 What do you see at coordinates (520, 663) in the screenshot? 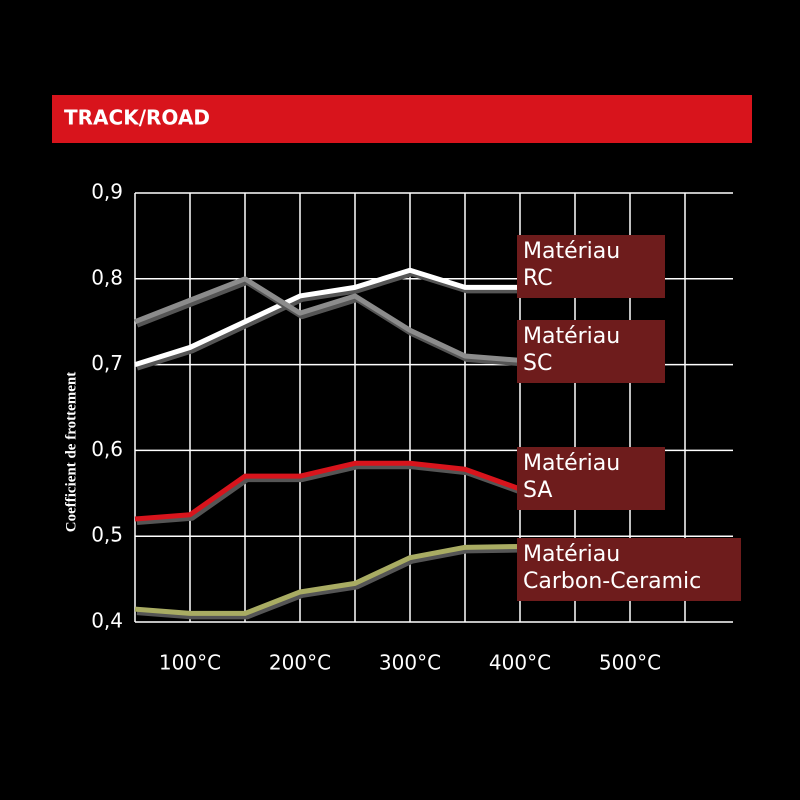
I see `x-tick-label: 400°C` at bounding box center [520, 663].